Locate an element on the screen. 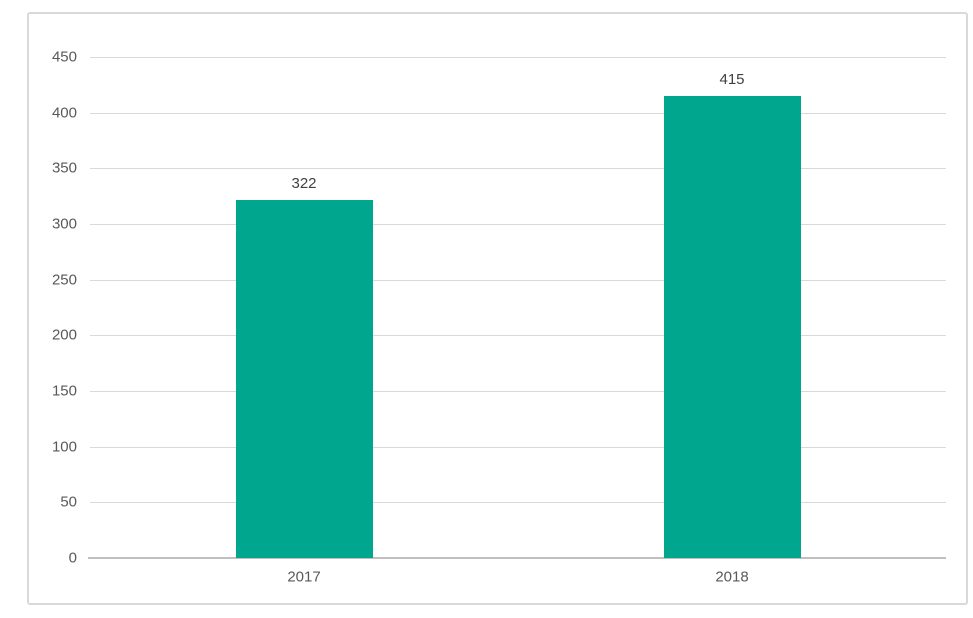  x-axis-label: 2017 is located at coordinates (304, 577).